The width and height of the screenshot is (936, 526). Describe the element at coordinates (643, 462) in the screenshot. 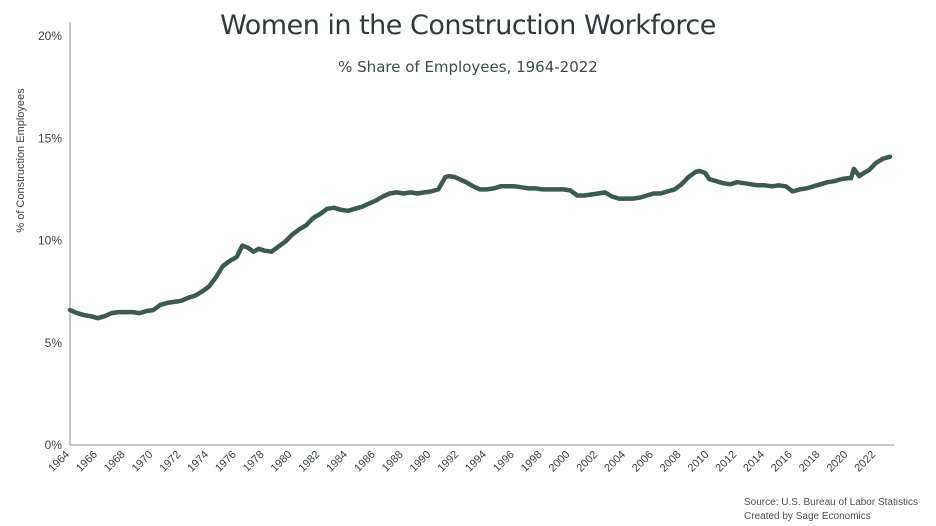

I see `x-tick-label: 2006` at that location.